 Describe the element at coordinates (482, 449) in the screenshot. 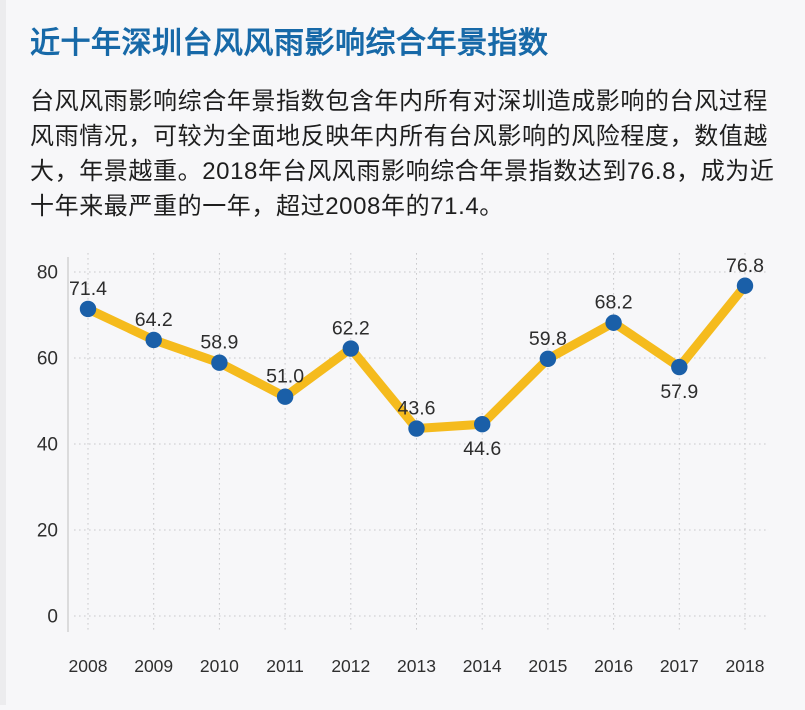

I see `data-point-label: 44.6` at that location.